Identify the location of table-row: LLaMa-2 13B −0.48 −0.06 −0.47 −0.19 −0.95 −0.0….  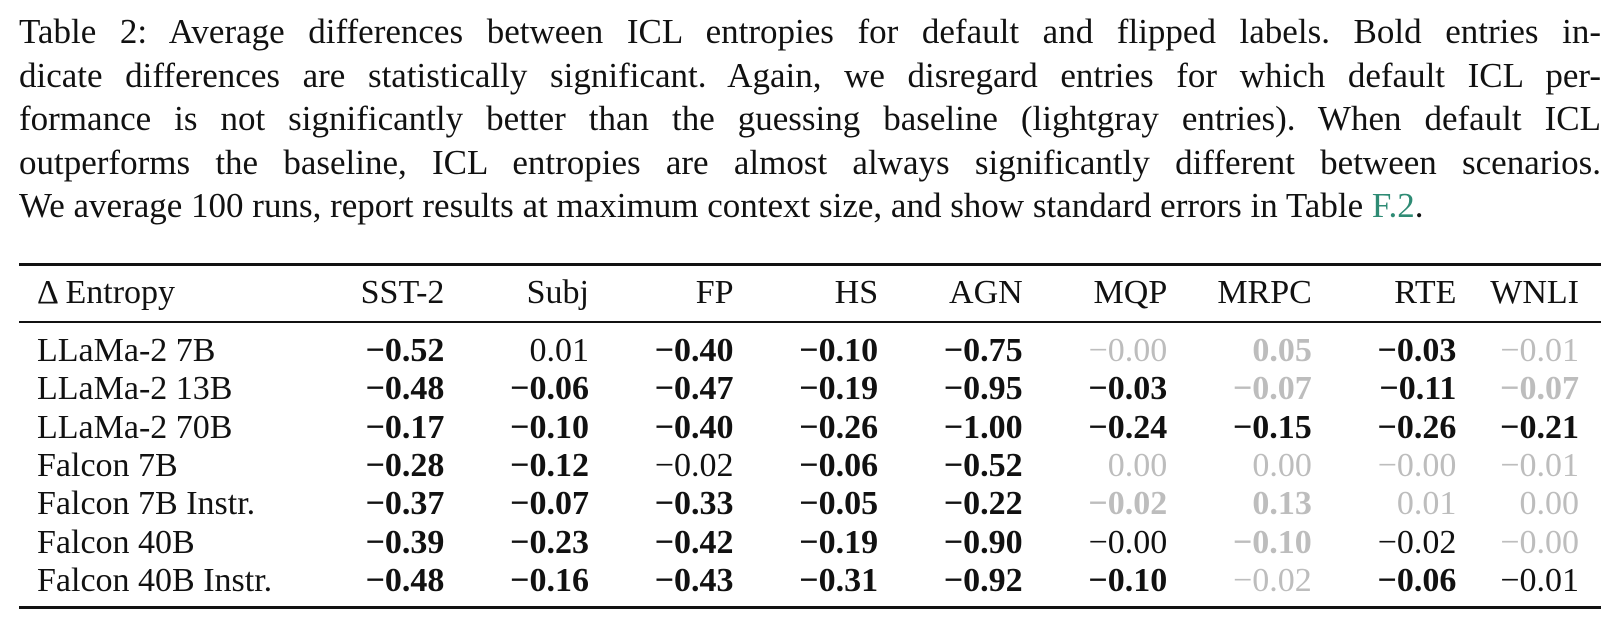
(810, 389).